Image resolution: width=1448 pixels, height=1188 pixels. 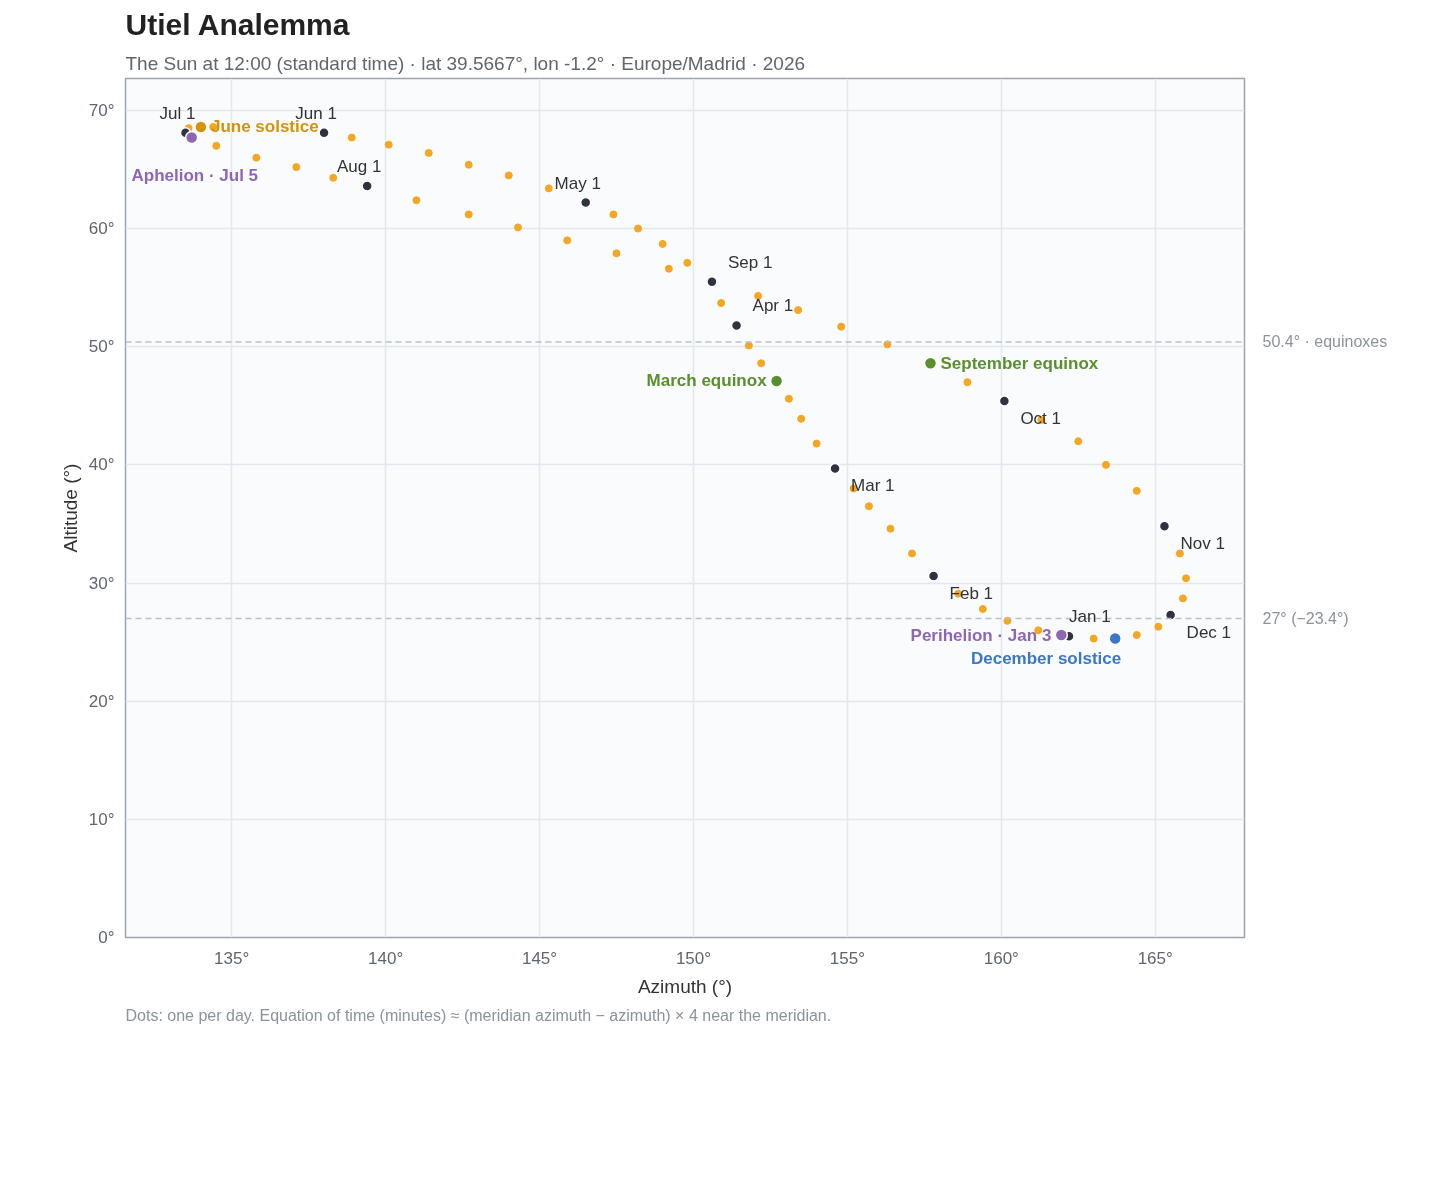 I want to click on annotation: Jul 1, so click(x=177, y=113).